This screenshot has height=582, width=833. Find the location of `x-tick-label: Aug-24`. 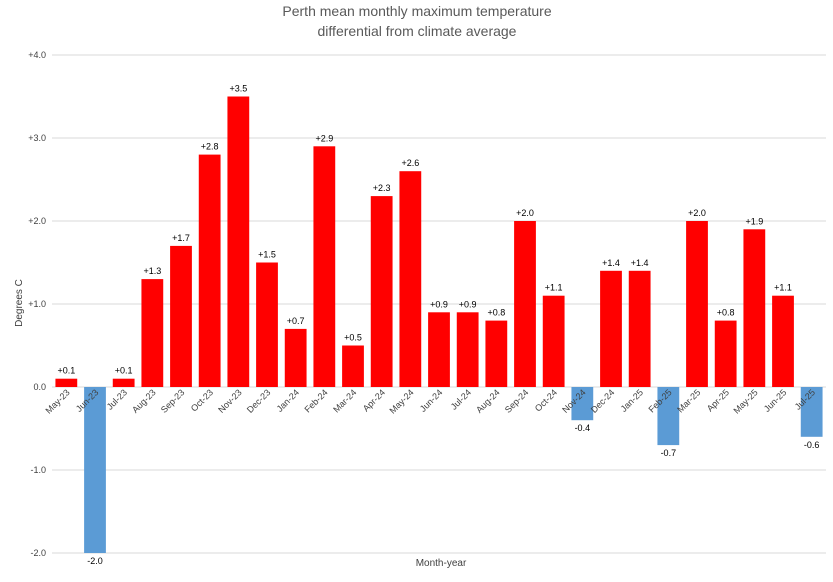

x-tick-label: Aug-24 is located at coordinates (488, 401).